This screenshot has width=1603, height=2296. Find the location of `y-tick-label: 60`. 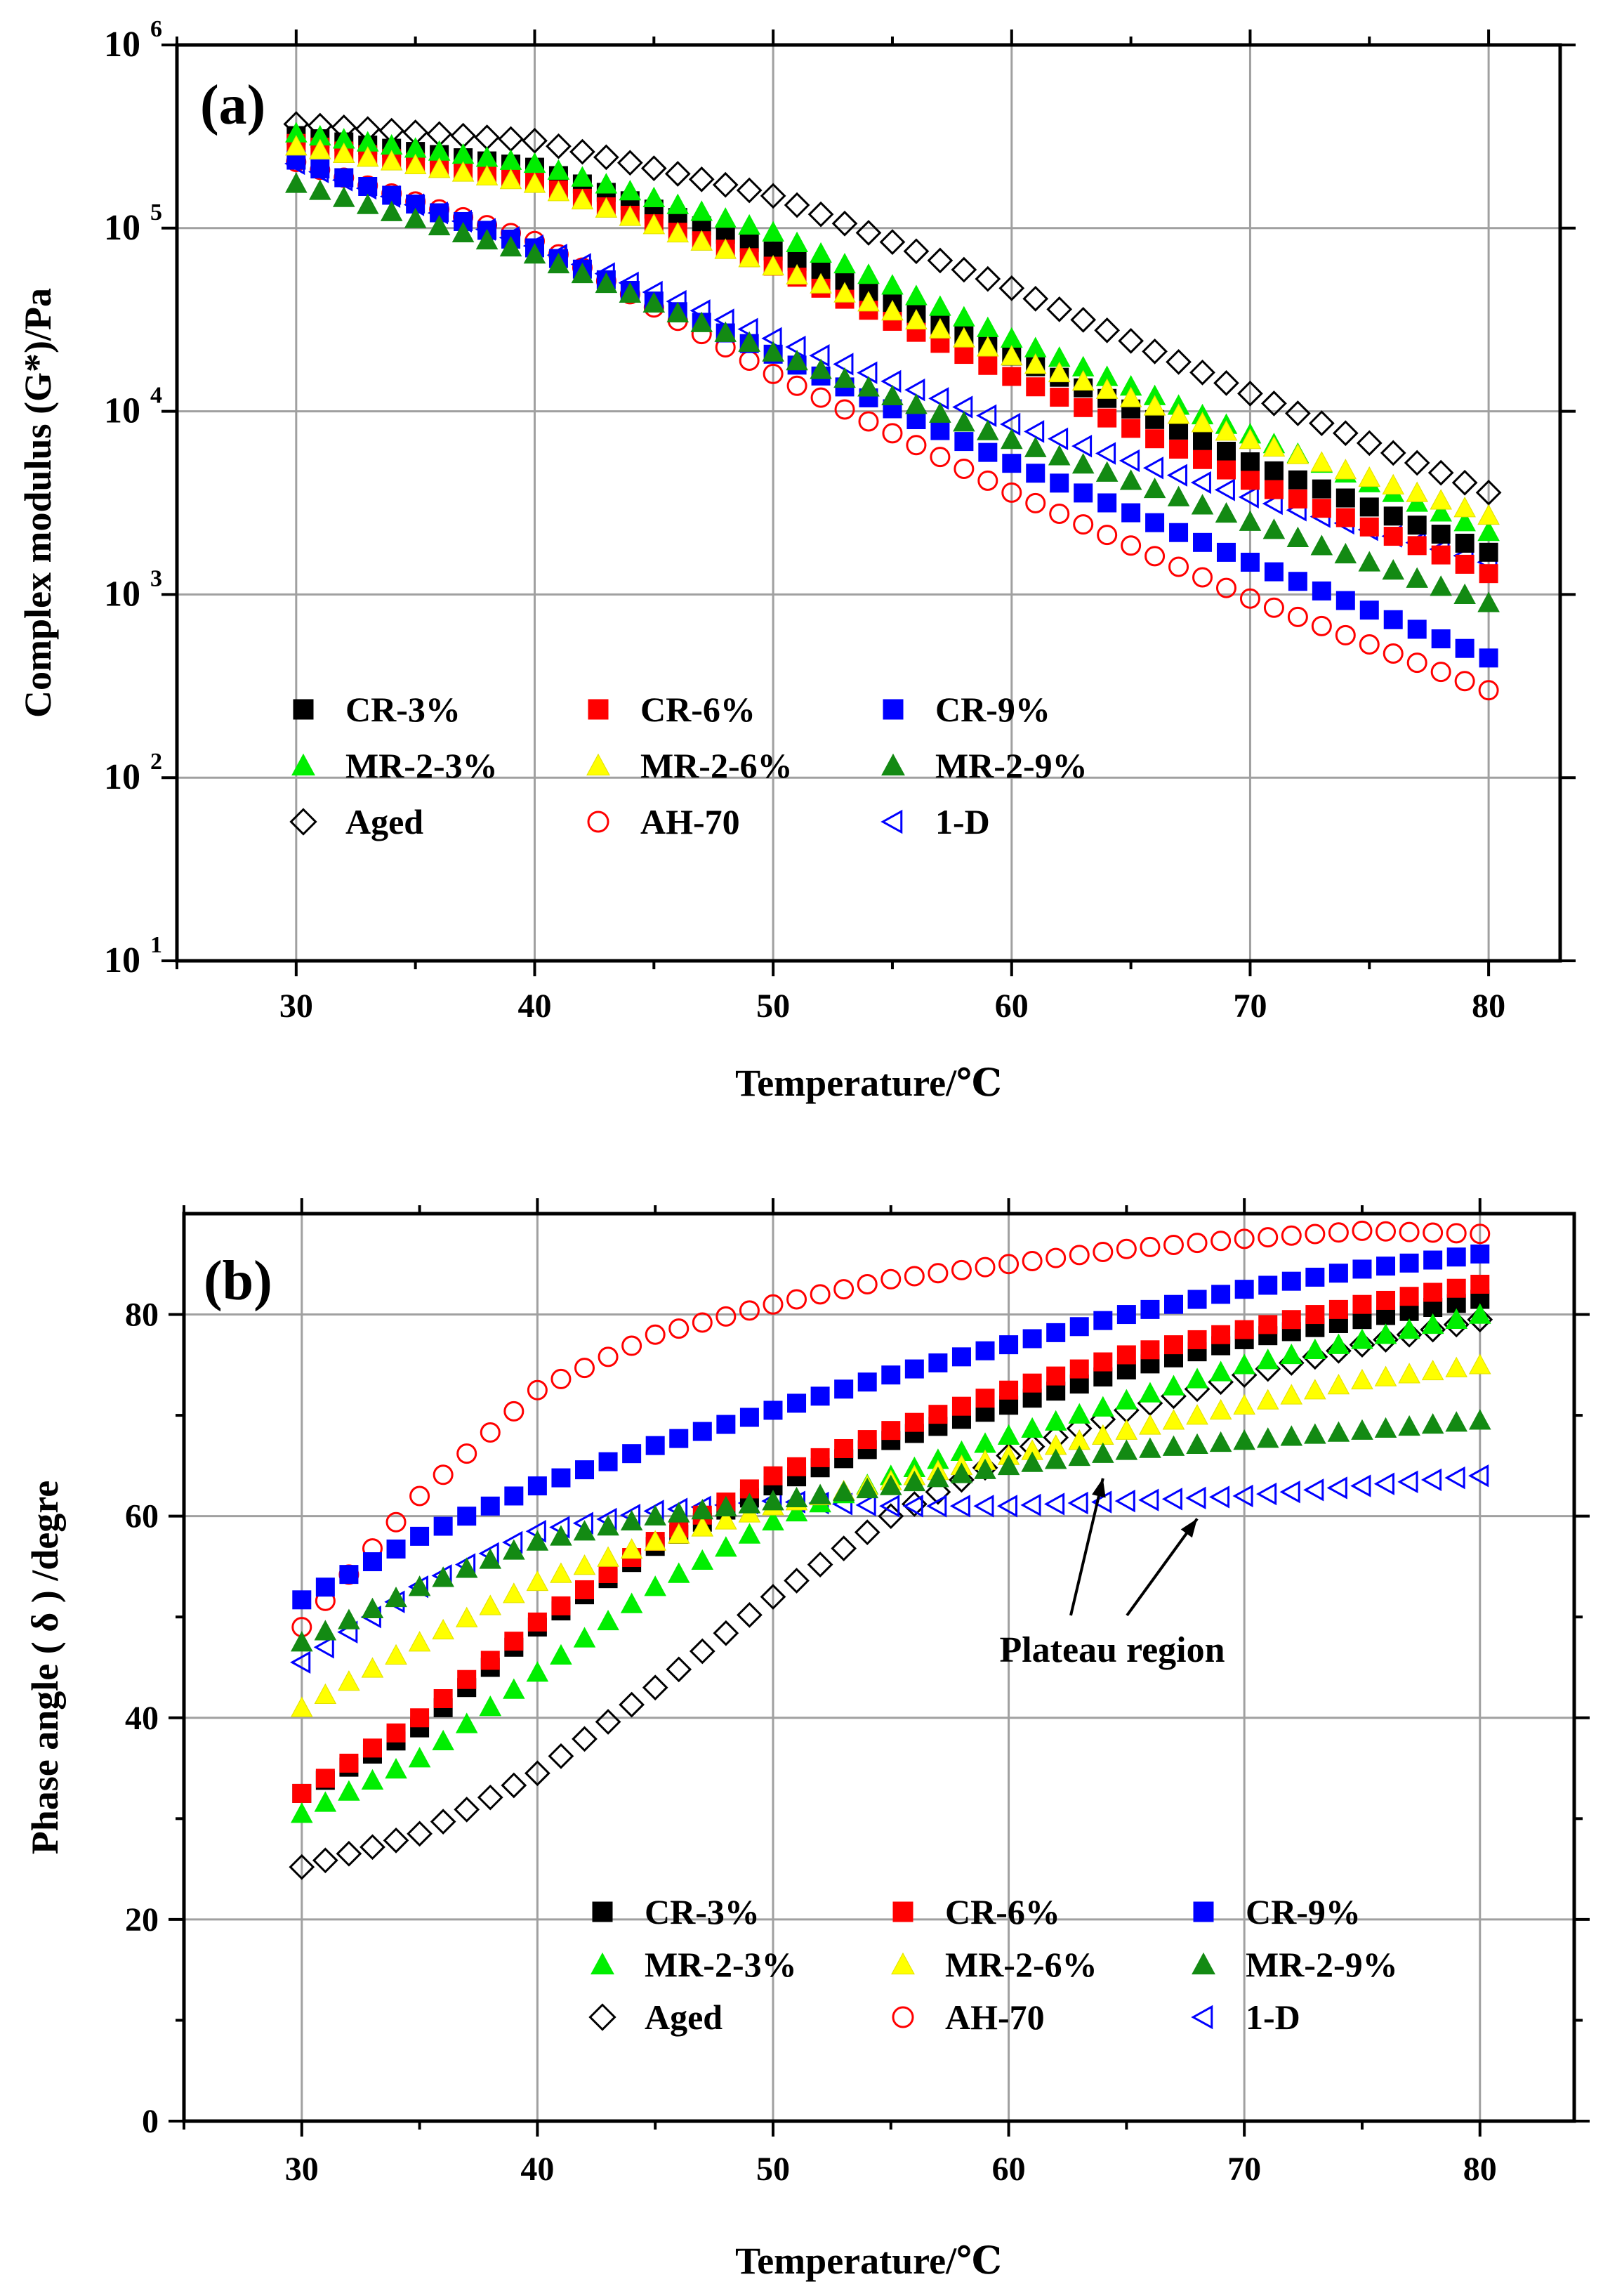

y-tick-label: 60 is located at coordinates (142, 1516).